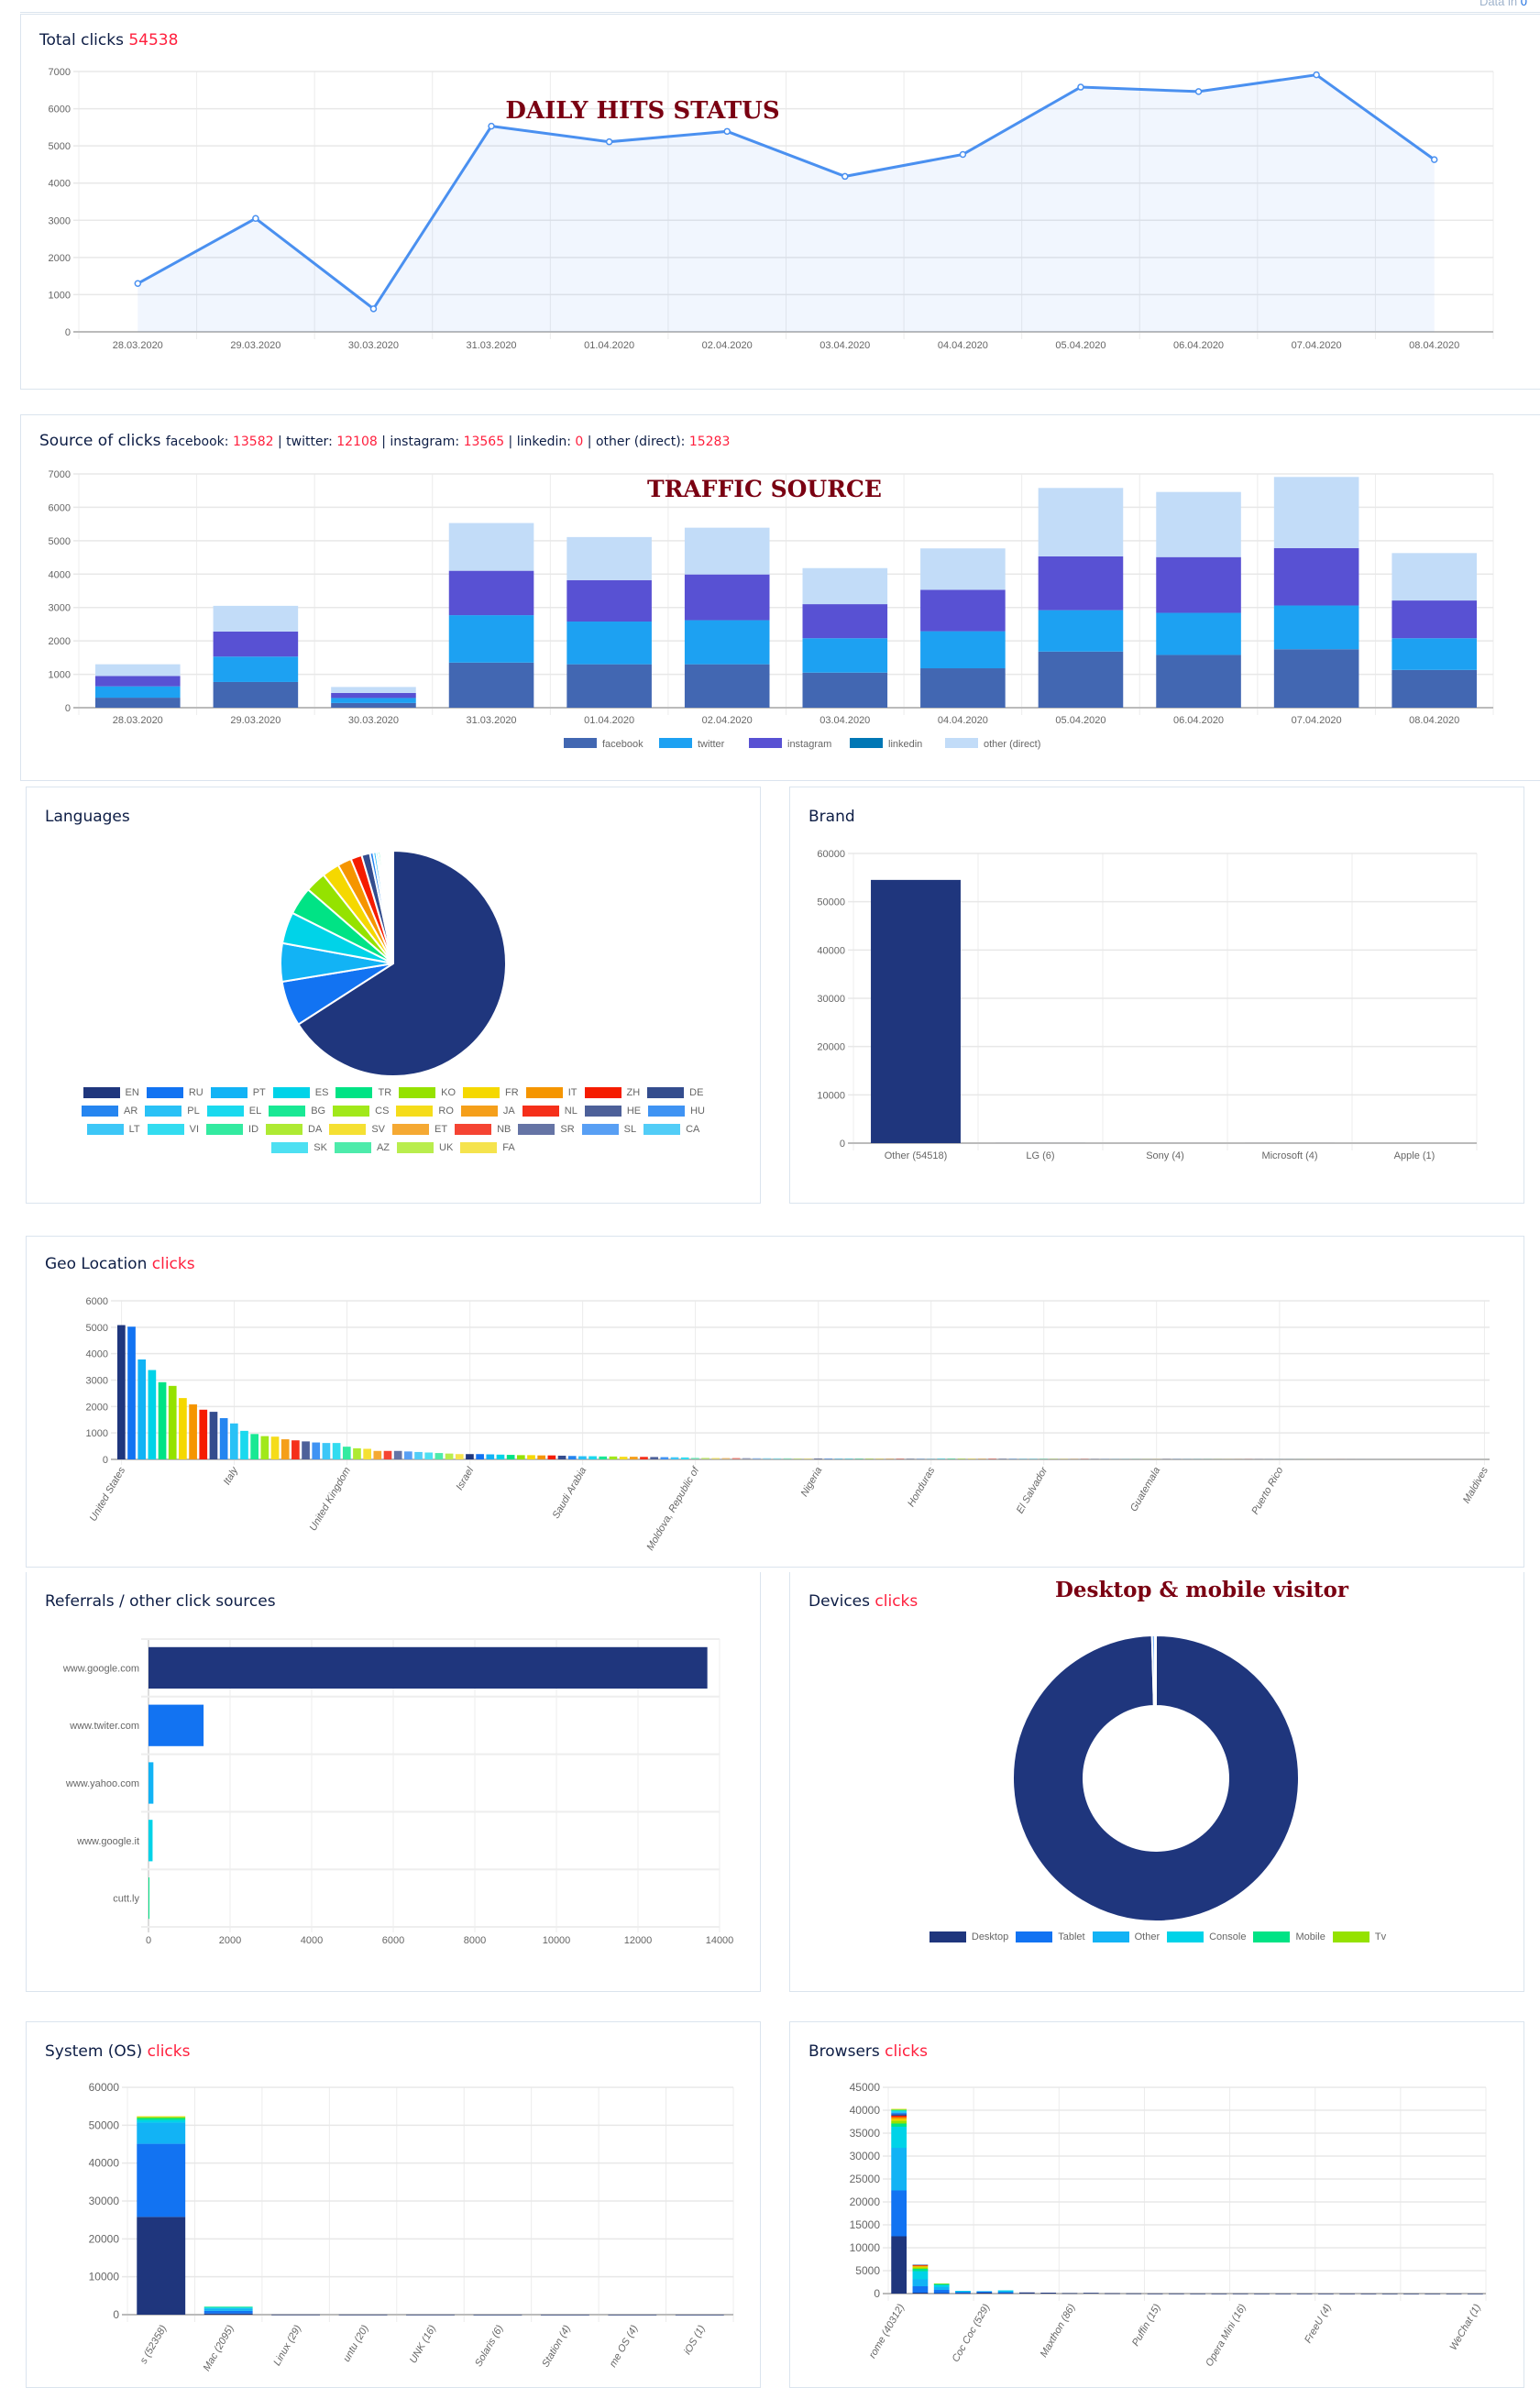 This screenshot has height=2388, width=1540. I want to click on legend-item: Other, so click(1126, 1936).